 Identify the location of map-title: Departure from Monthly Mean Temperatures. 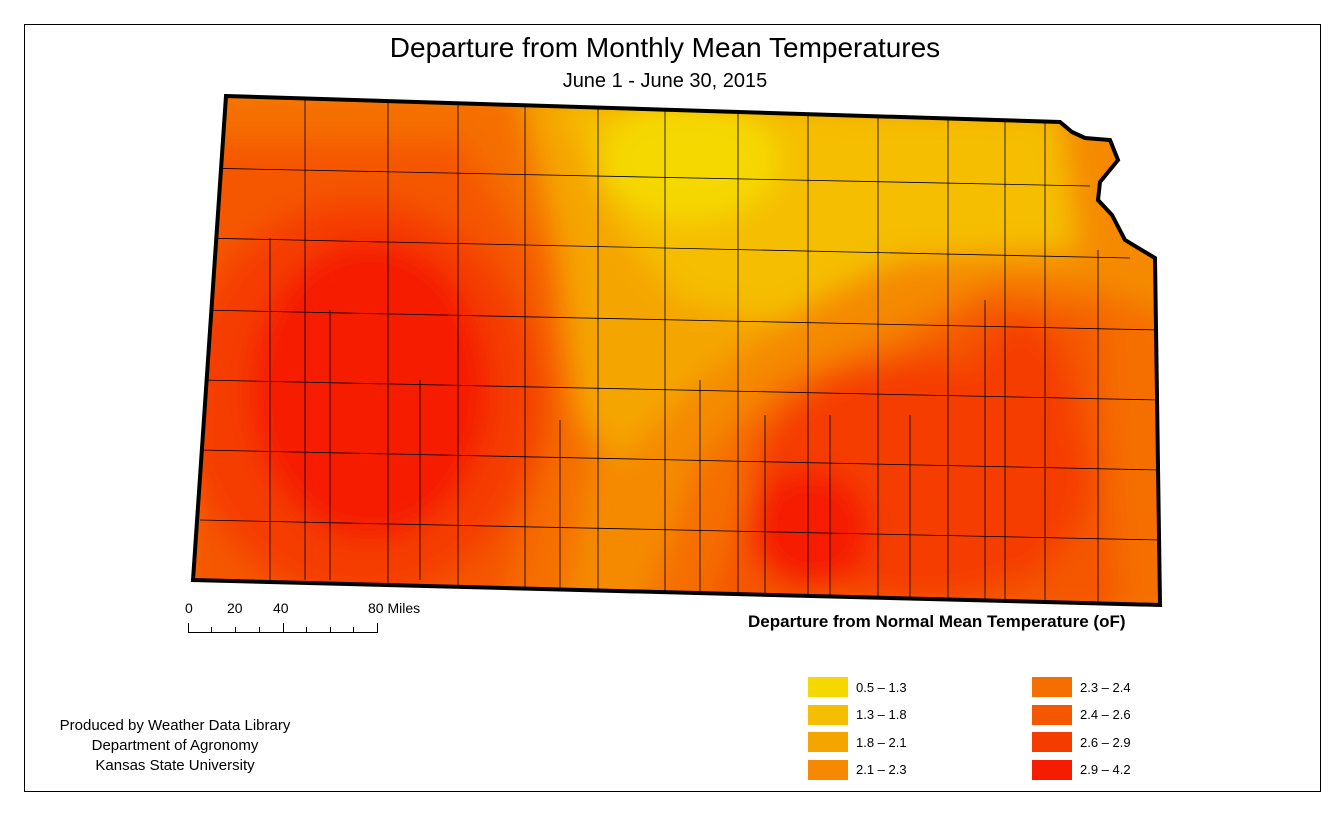
(665, 47).